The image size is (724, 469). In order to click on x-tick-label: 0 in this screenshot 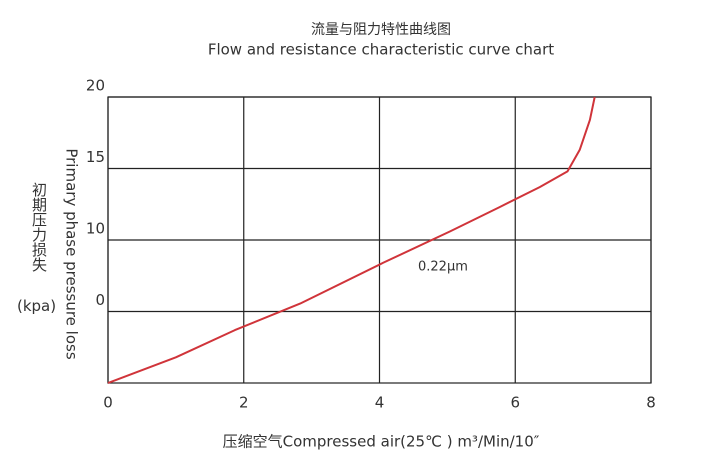, I will do `click(108, 403)`.